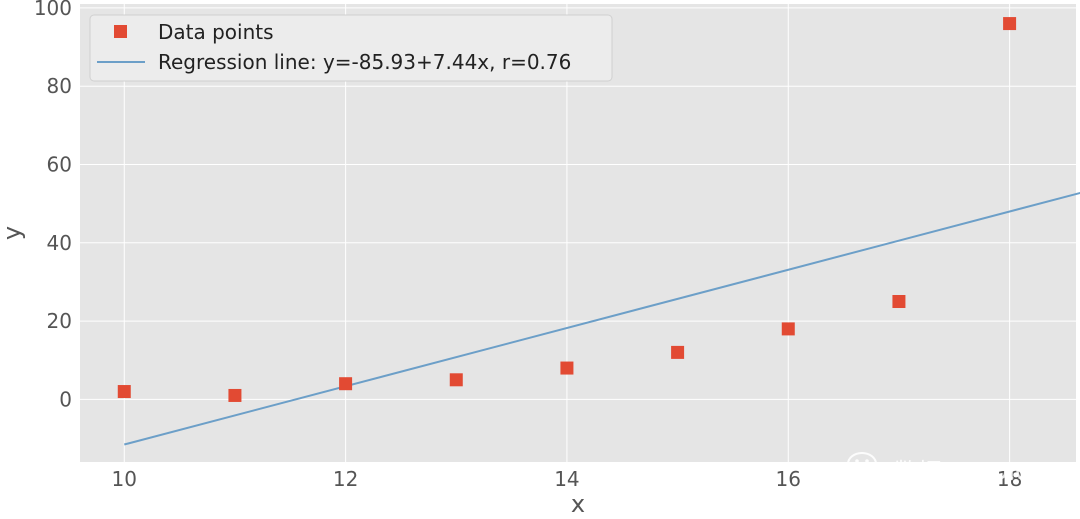  What do you see at coordinates (59, 321) in the screenshot?
I see `y-tick-label: 20` at bounding box center [59, 321].